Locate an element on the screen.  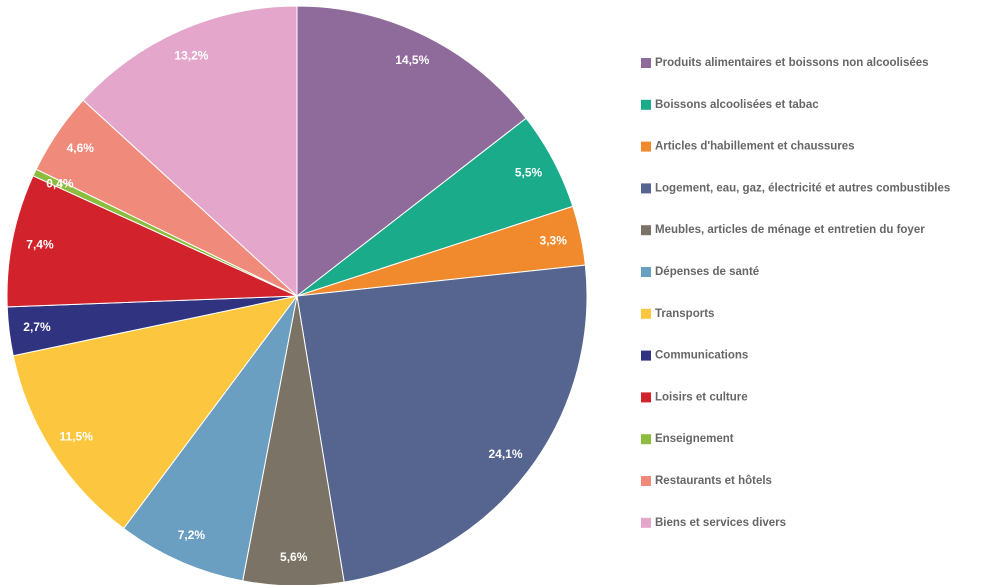
value-label: 14,5% is located at coordinates (412, 60).